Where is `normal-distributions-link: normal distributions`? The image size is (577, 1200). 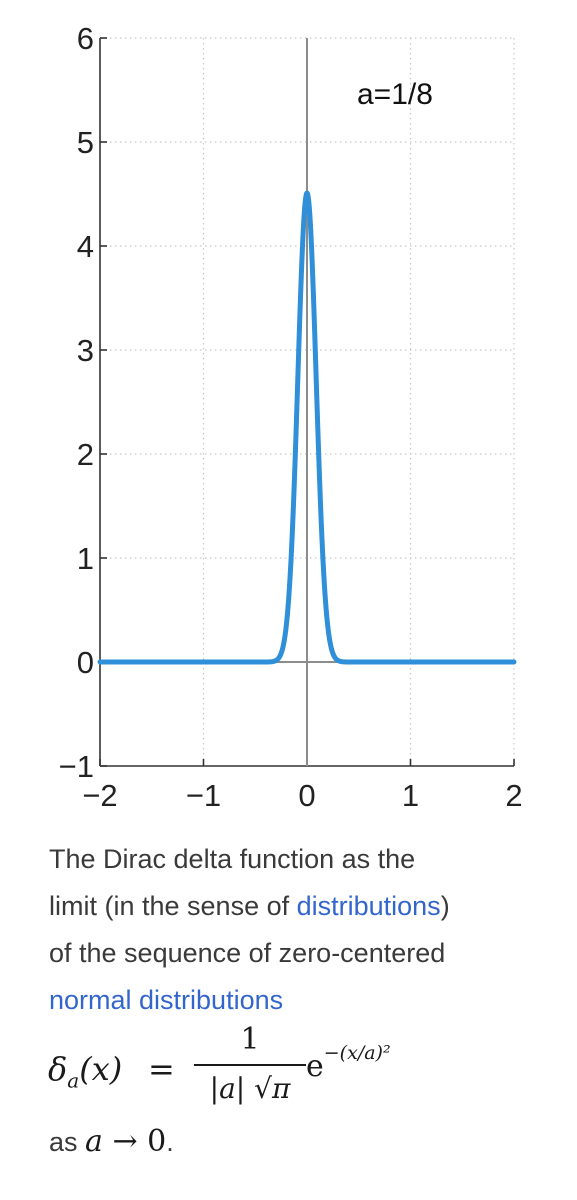
normal-distributions-link: normal distributions is located at coordinates (166, 1000).